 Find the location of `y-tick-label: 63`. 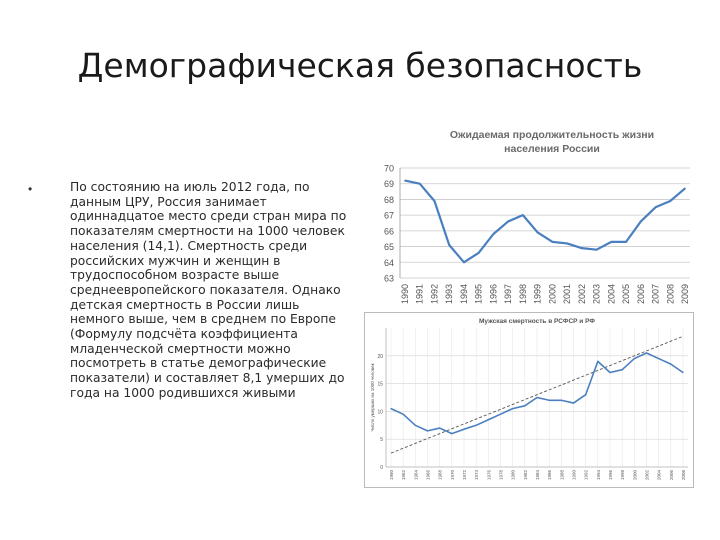

y-tick-label: 63 is located at coordinates (389, 279).